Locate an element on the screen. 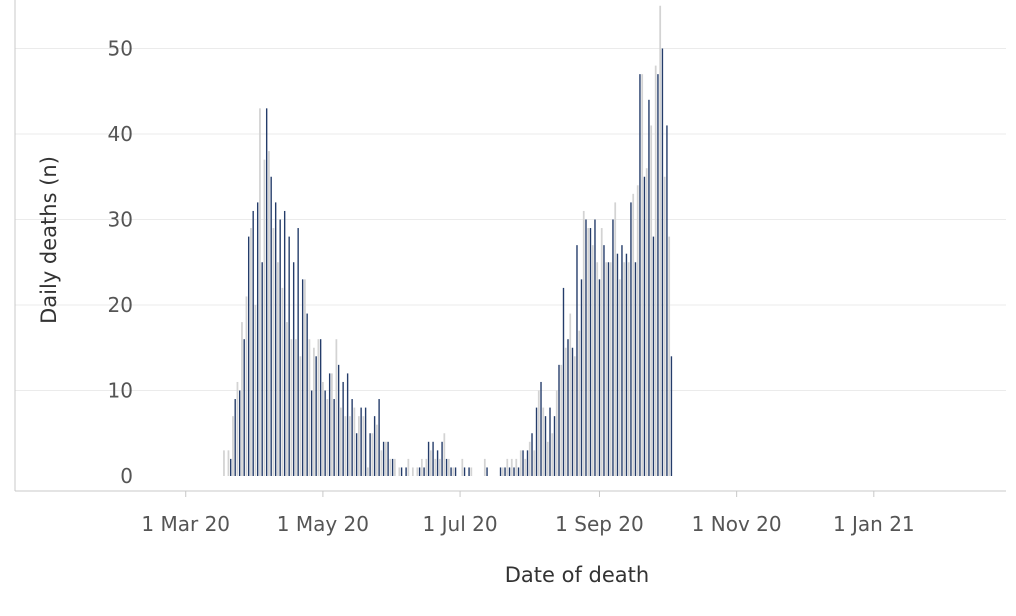 This screenshot has width=1016, height=616. y-axis-title: Daily deaths (n) is located at coordinates (49, 240).